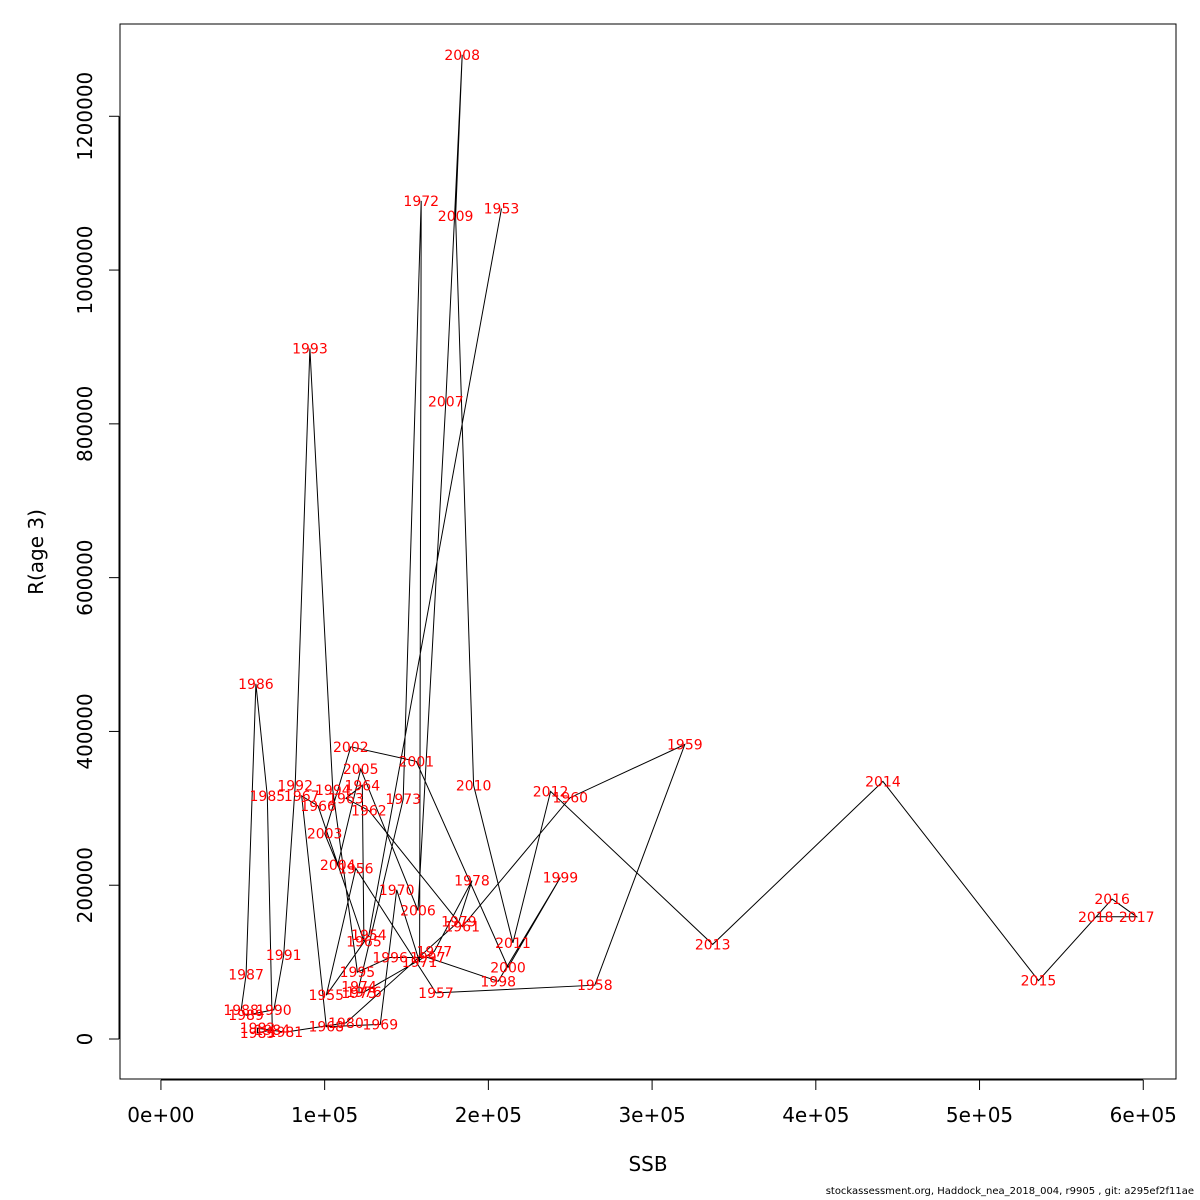 The image size is (1200, 1200). I want to click on point-label-1973: 1973, so click(403, 800).